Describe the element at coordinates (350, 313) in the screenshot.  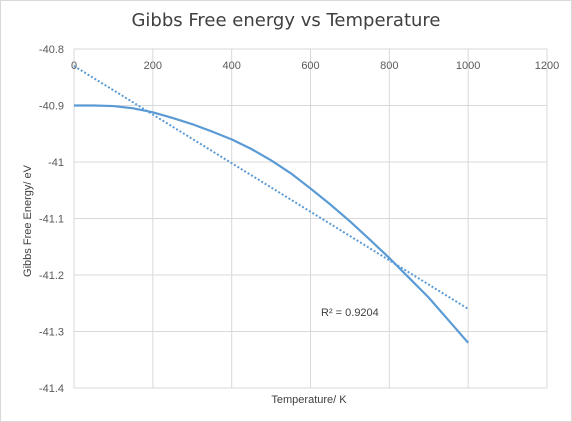
I see `r-squared-label: R² = 0.9204` at that location.